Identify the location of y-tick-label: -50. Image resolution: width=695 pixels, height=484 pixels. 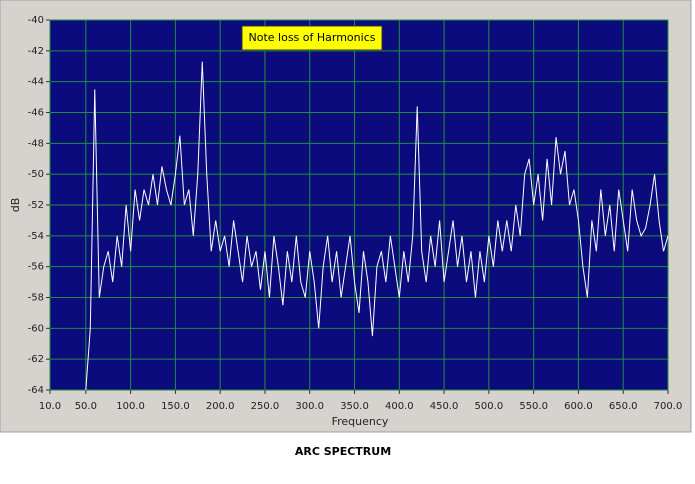
(36, 174).